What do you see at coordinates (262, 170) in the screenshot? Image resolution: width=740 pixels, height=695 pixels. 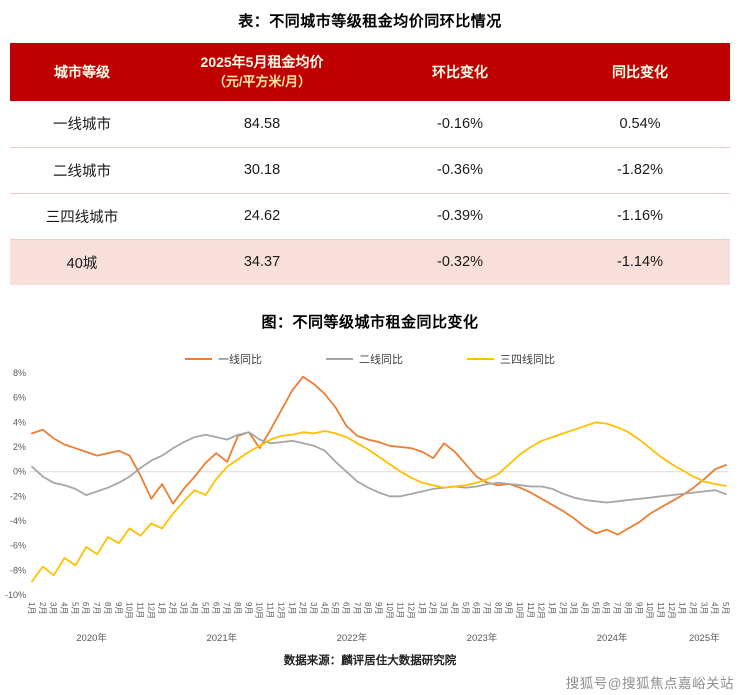 I see `cell-price: 30.18` at bounding box center [262, 170].